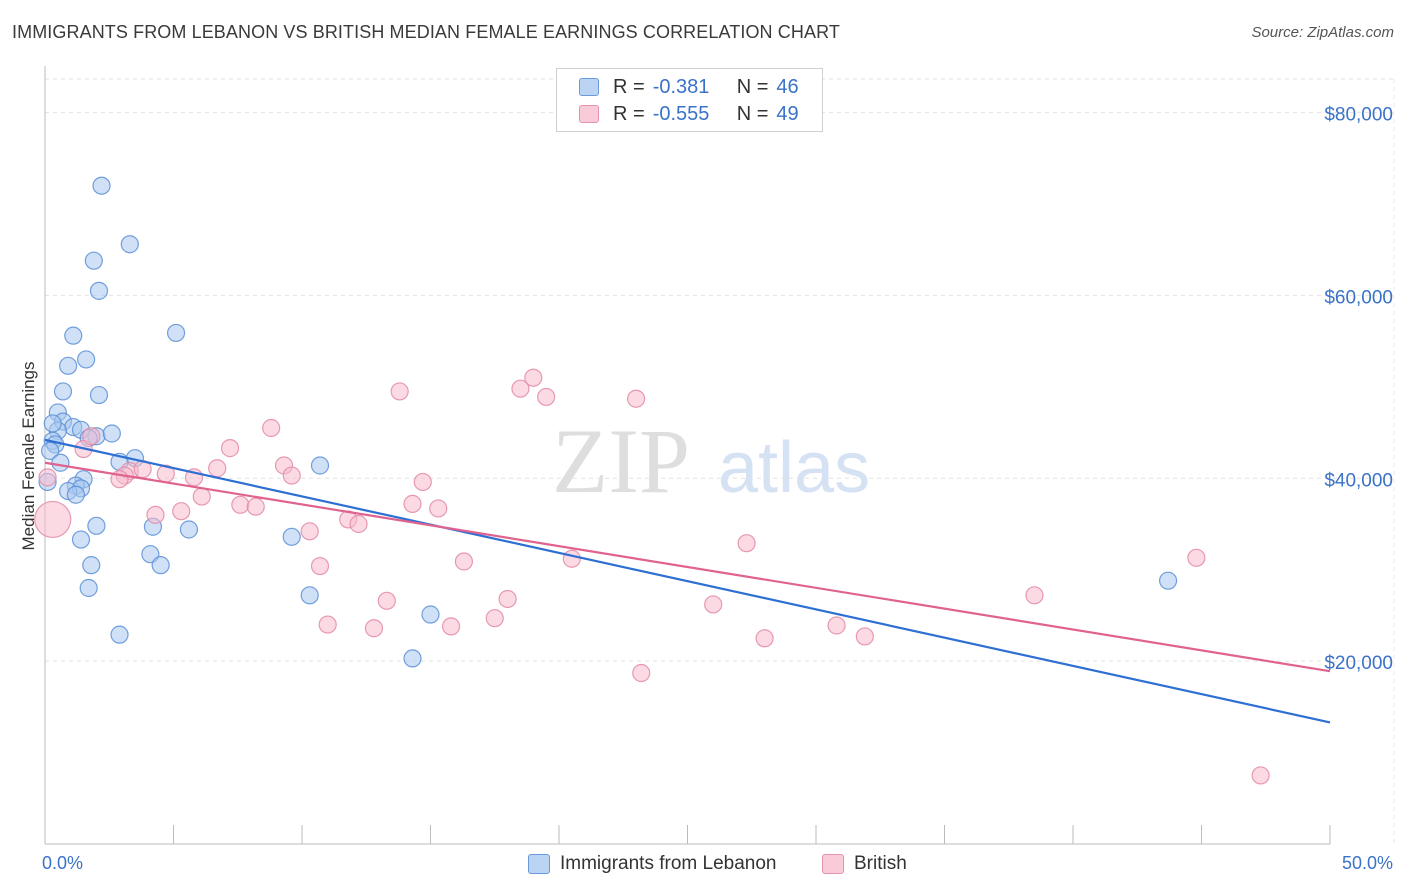  Describe the element at coordinates (1358, 480) in the screenshot. I see `y-tick-label: $40,000` at that location.